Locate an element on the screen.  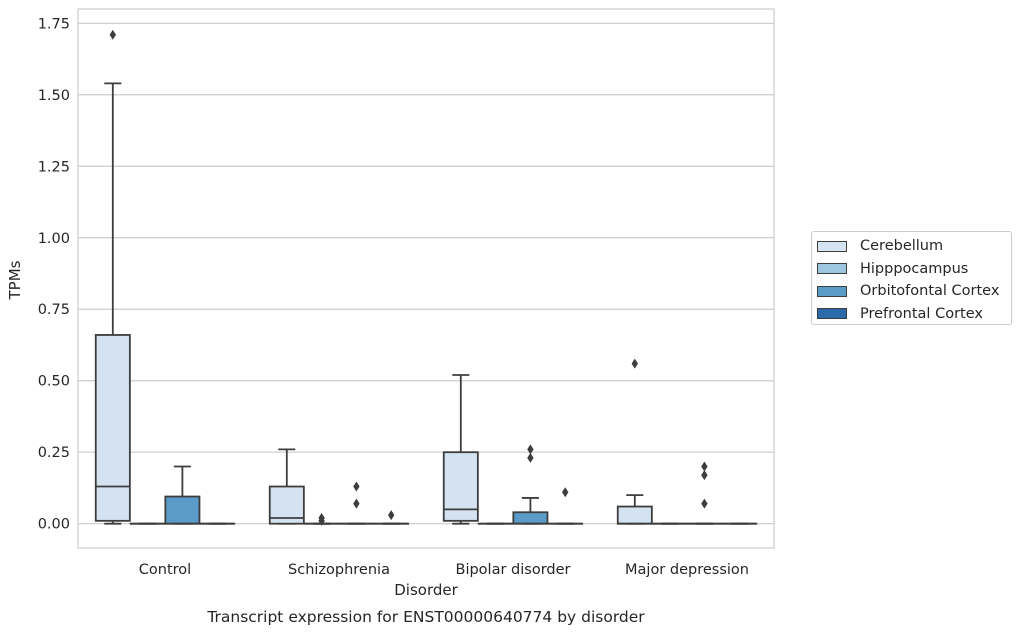
legend-label: Cerebellum is located at coordinates (901, 246).